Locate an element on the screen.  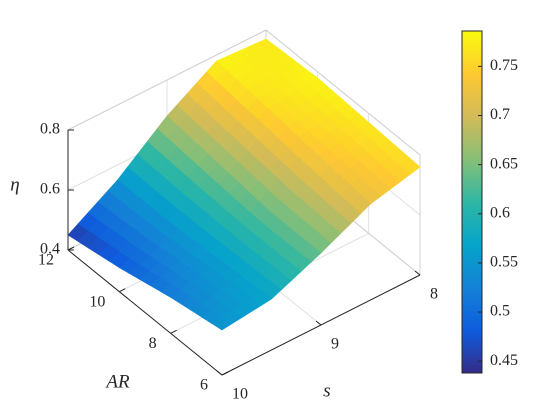
y-tick-label: 8 is located at coordinates (153, 343).